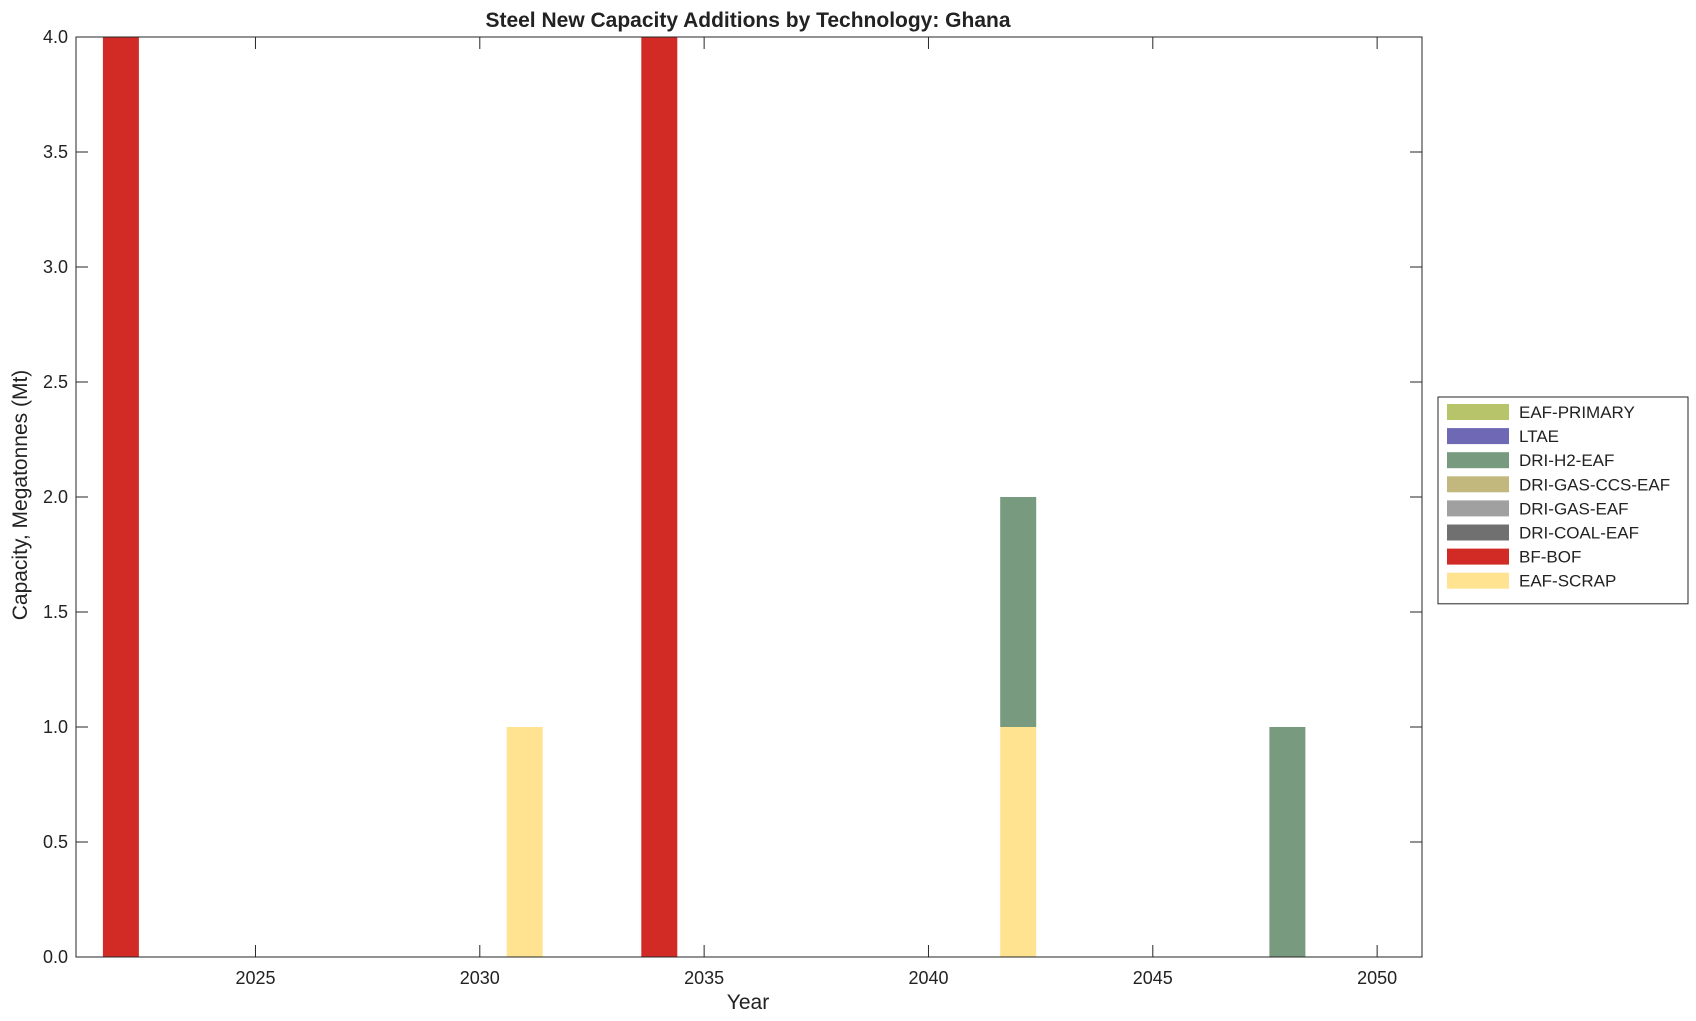 This screenshot has height=1021, width=1696. Describe the element at coordinates (55, 152) in the screenshot. I see `y-tick-label: 3.5` at that location.